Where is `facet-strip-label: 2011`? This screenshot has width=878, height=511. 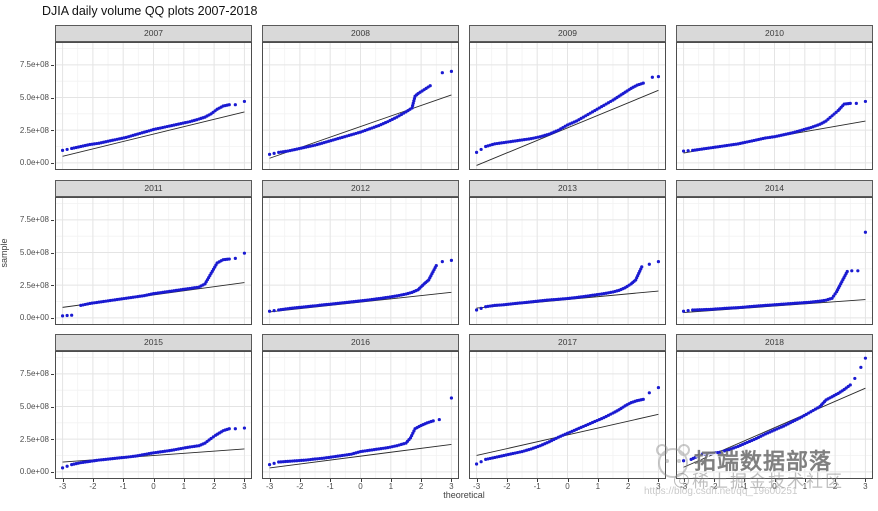
facet-strip-label: 2011 is located at coordinates (153, 188).